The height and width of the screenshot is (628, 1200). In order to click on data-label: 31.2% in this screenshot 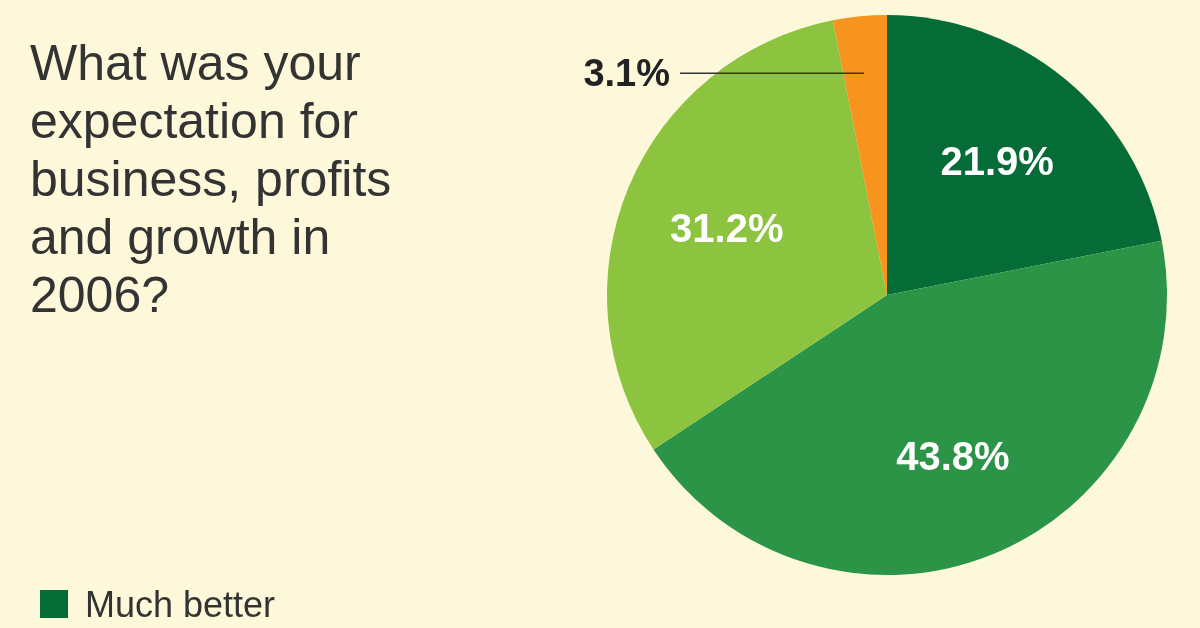, I will do `click(727, 228)`.